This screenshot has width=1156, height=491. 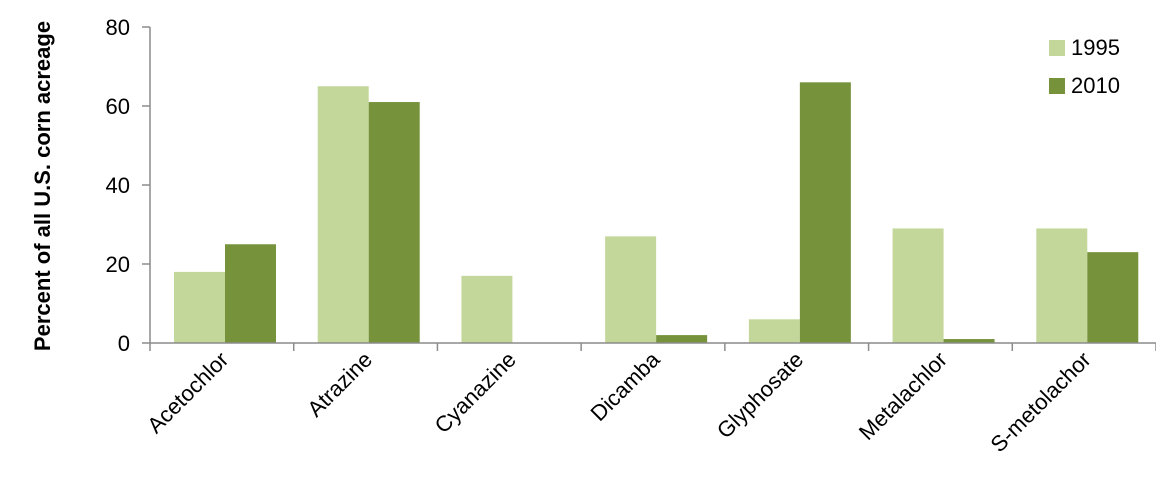 What do you see at coordinates (339, 384) in the screenshot?
I see `x-tick-label-atrazine: Atrazine` at bounding box center [339, 384].